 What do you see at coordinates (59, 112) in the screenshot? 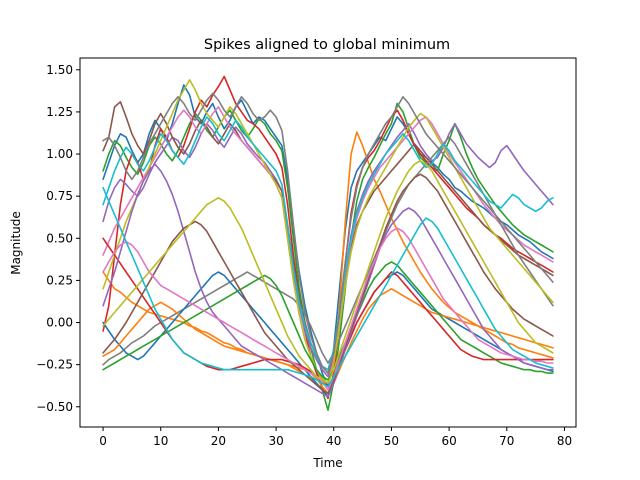
I see `y-tick-label: 1.25` at bounding box center [59, 112].